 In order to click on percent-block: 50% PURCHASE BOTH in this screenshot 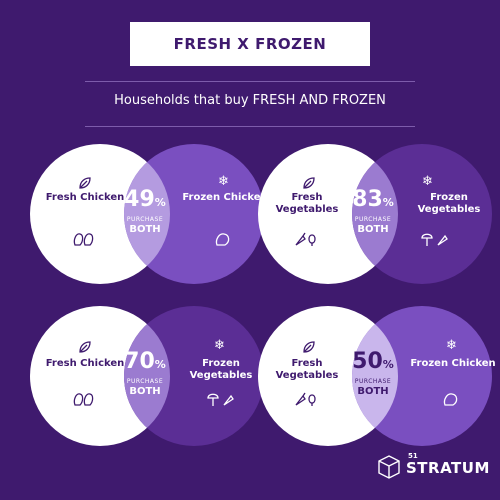, I will do `click(373, 373)`.